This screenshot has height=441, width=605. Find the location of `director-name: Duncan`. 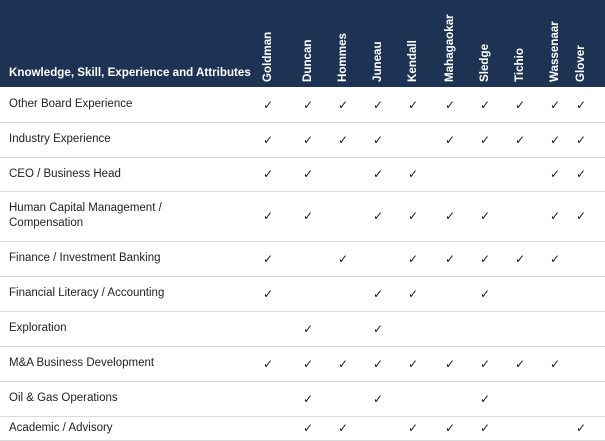

director-name: Duncan is located at coordinates (307, 60).